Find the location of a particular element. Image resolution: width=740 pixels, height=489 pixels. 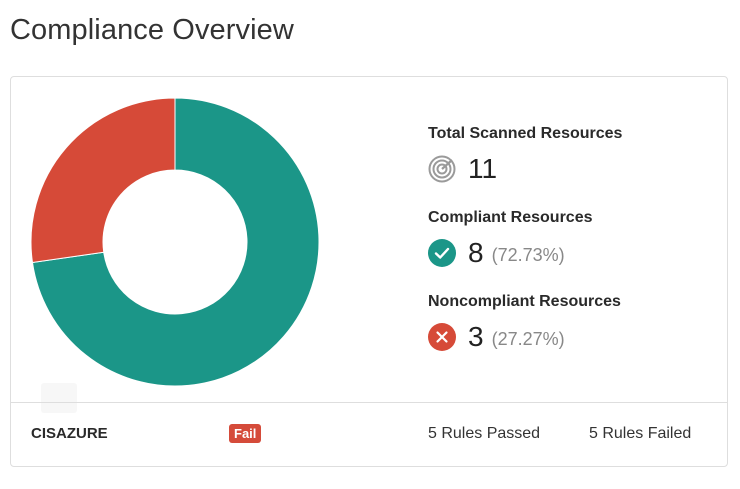

noncompliant-value: 3 is located at coordinates (476, 336).